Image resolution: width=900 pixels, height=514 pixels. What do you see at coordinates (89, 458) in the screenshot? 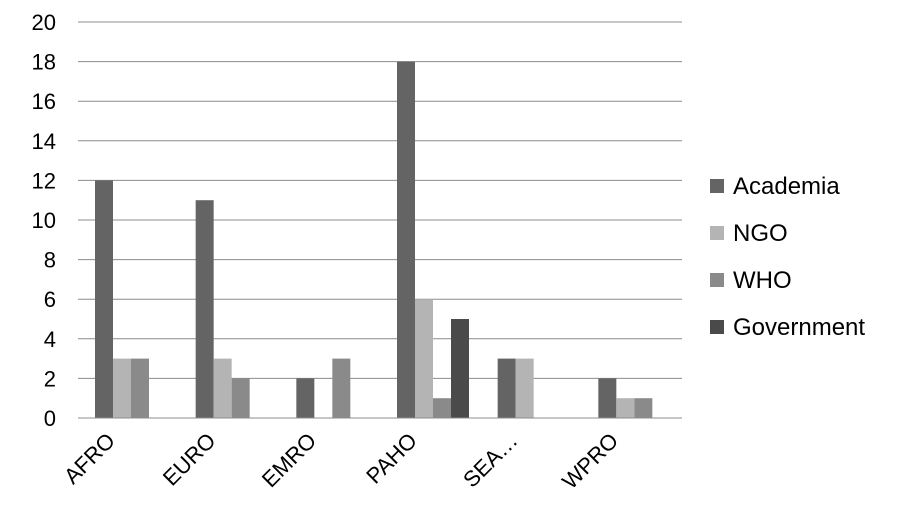
I see `x-tick-label: AFRO` at bounding box center [89, 458].